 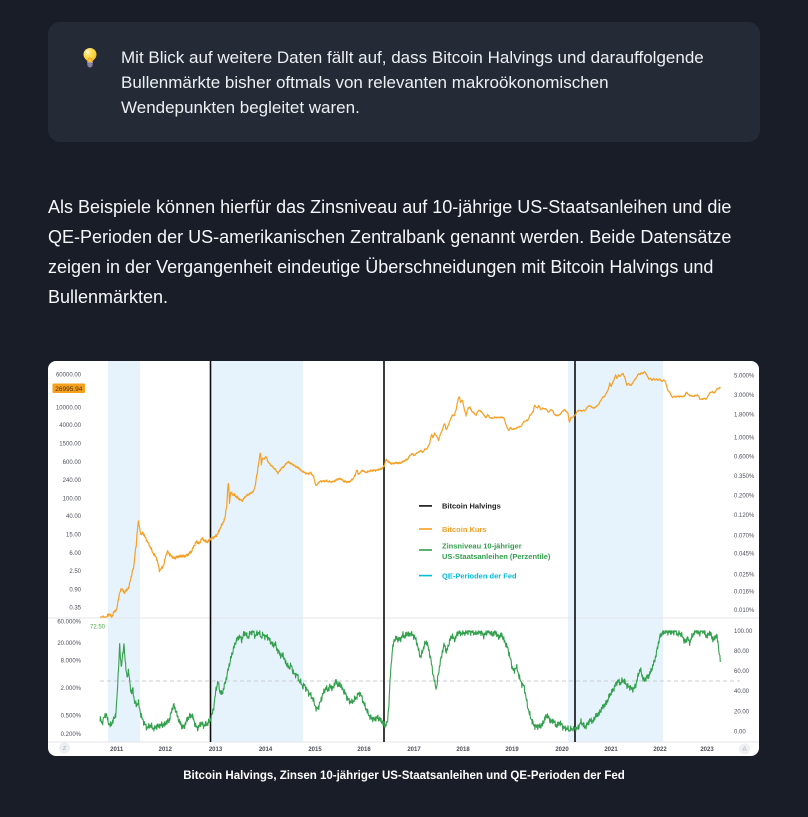 What do you see at coordinates (69, 644) in the screenshot?
I see `svg-text: 20.000%` at bounding box center [69, 644].